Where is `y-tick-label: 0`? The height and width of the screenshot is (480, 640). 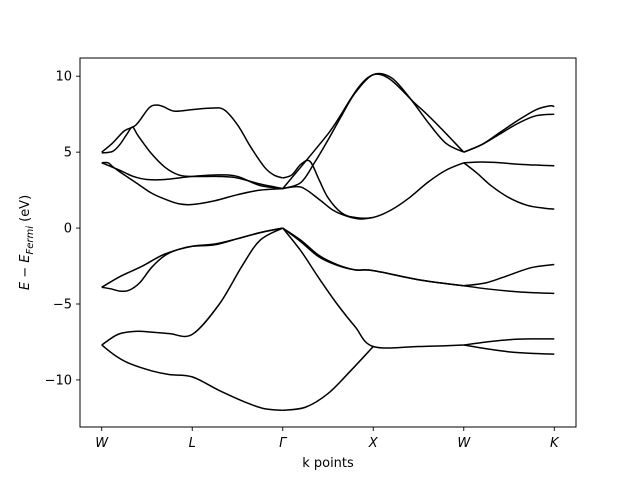
y-tick-label: 0 is located at coordinates (68, 229).